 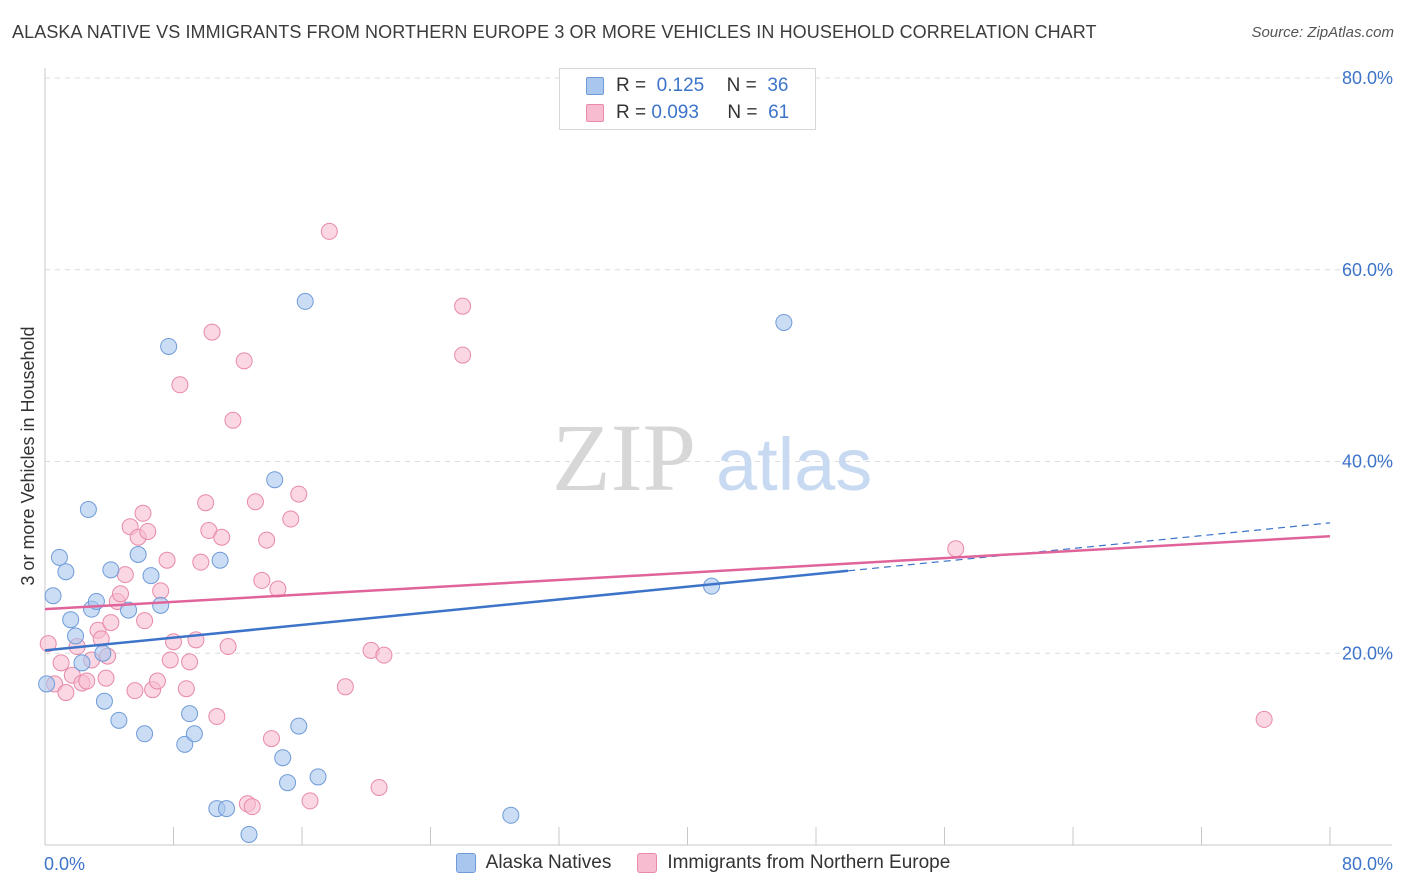 What do you see at coordinates (778, 85) in the screenshot?
I see `legend-n-value: 36` at bounding box center [778, 85].